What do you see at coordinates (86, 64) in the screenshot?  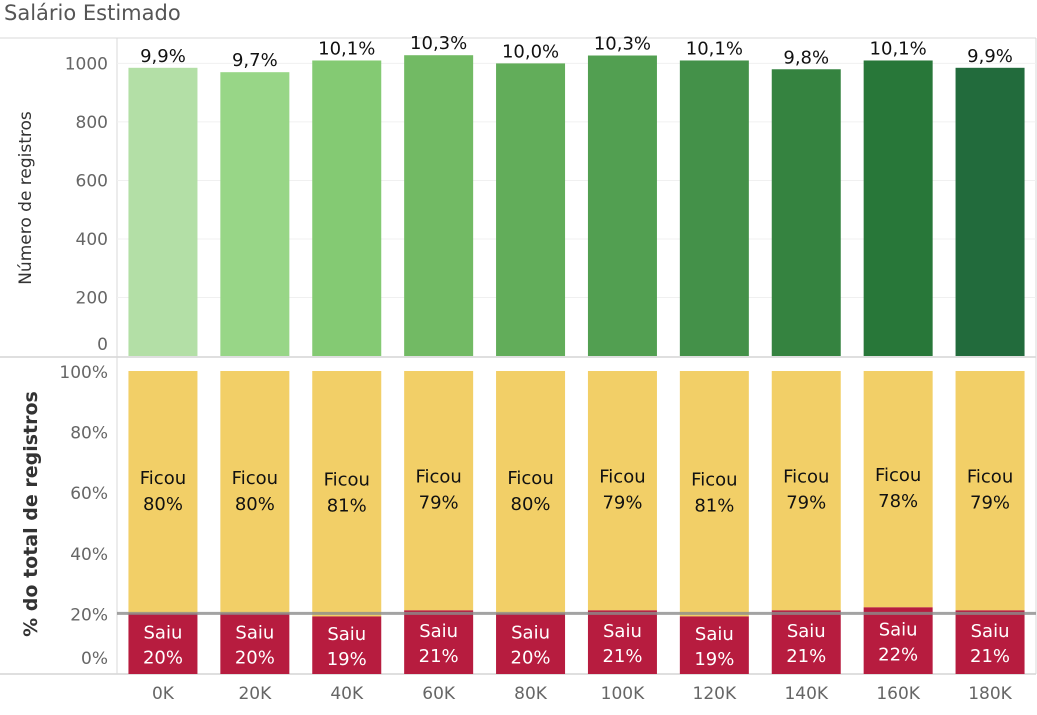 I see `top-y-tick-label: 1000` at bounding box center [86, 64].